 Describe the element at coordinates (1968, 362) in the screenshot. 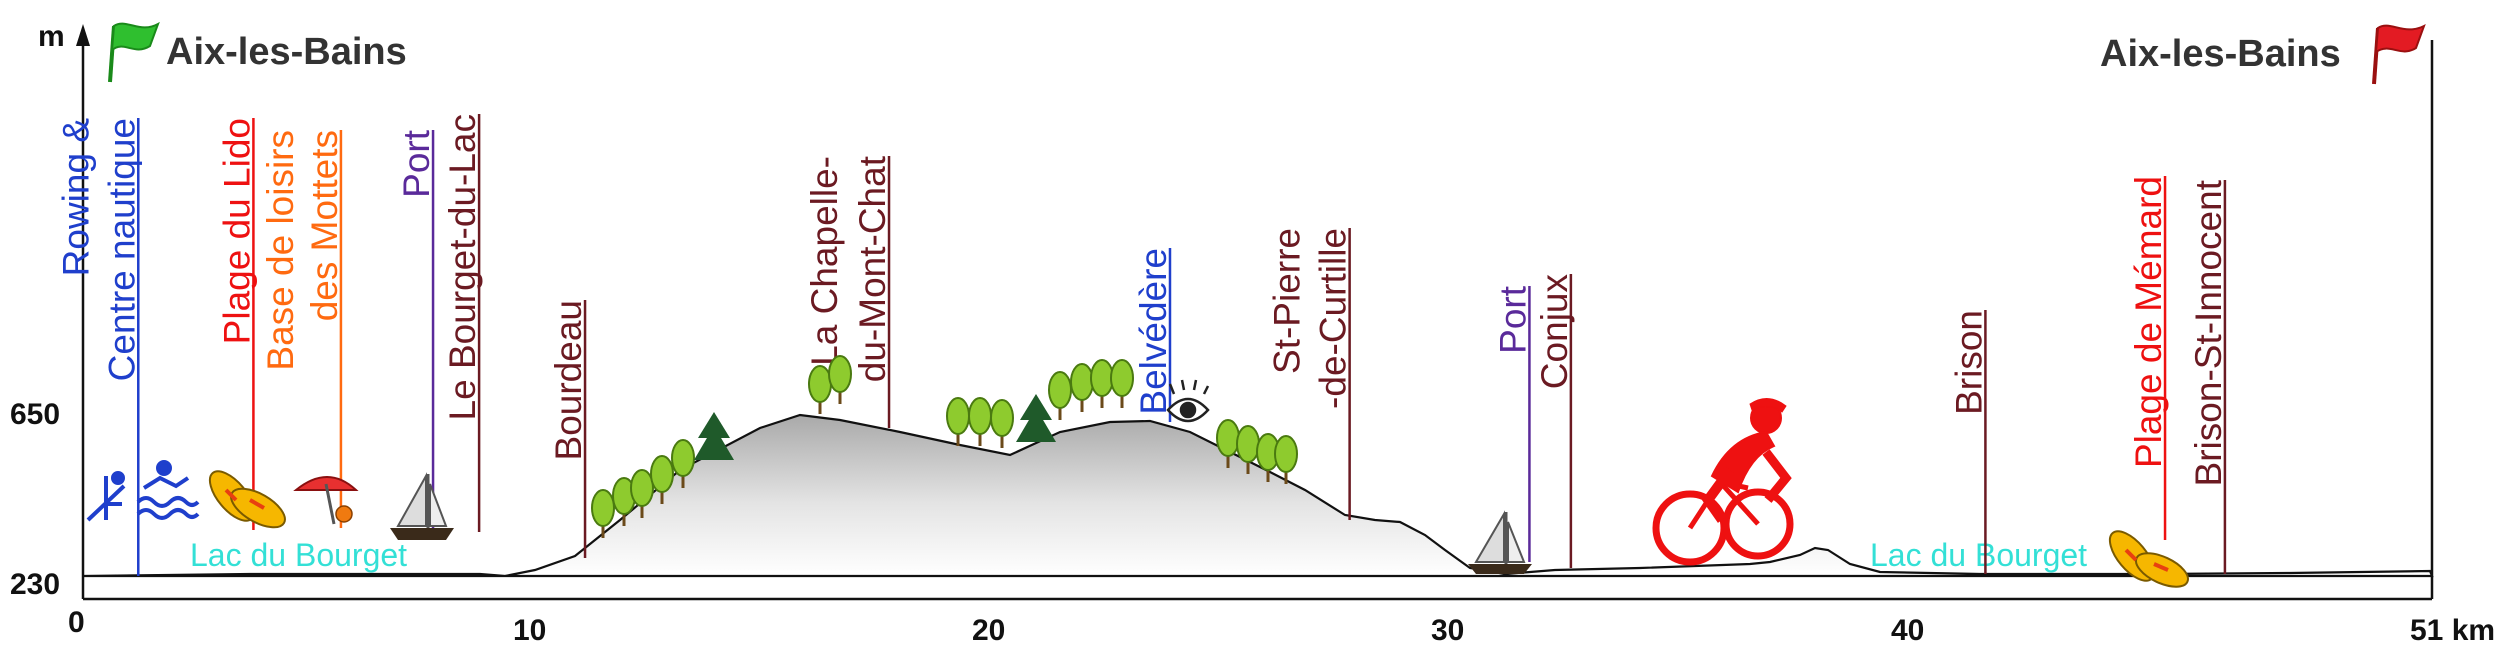

I see `marker-label: Brison` at that location.